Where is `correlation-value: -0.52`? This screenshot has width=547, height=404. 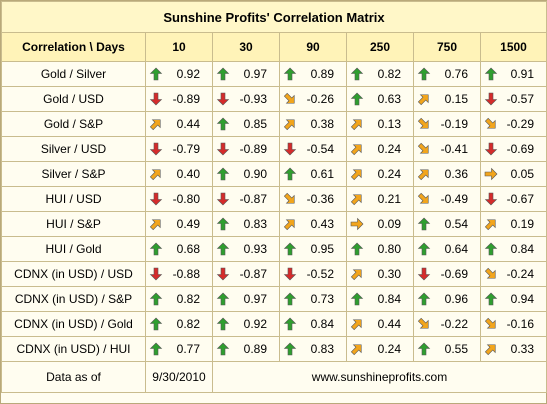
correlation-value: -0.52 is located at coordinates (320, 274).